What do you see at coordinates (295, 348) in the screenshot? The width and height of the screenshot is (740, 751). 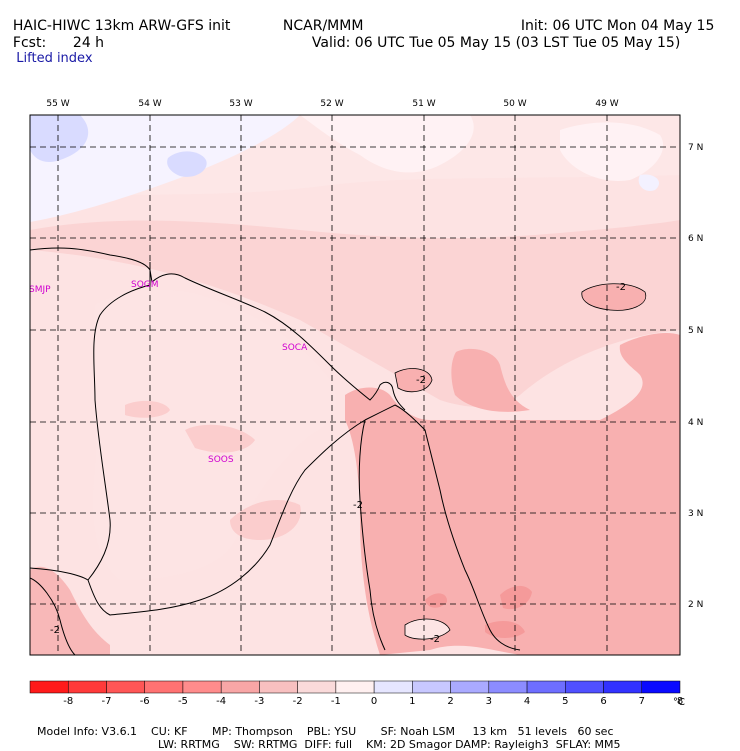 I see `station-label: SOCA` at bounding box center [295, 348].